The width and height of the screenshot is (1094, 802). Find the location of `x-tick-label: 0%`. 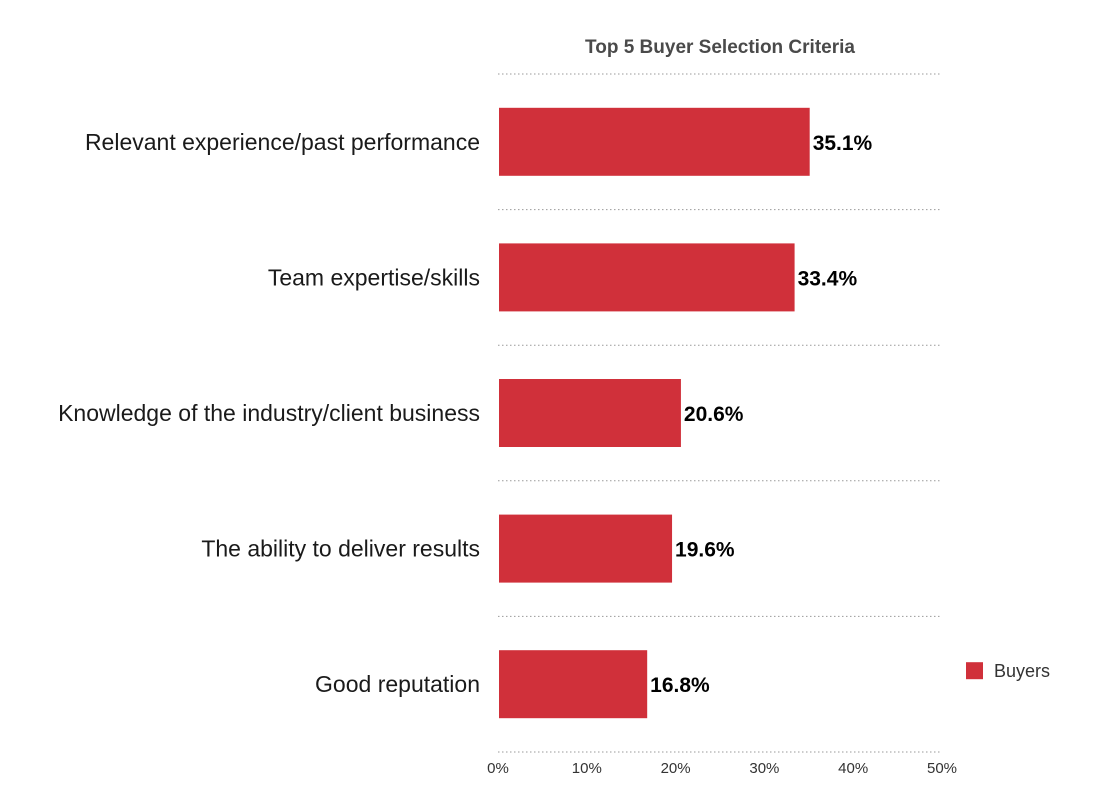

x-tick-label: 0% is located at coordinates (498, 768).